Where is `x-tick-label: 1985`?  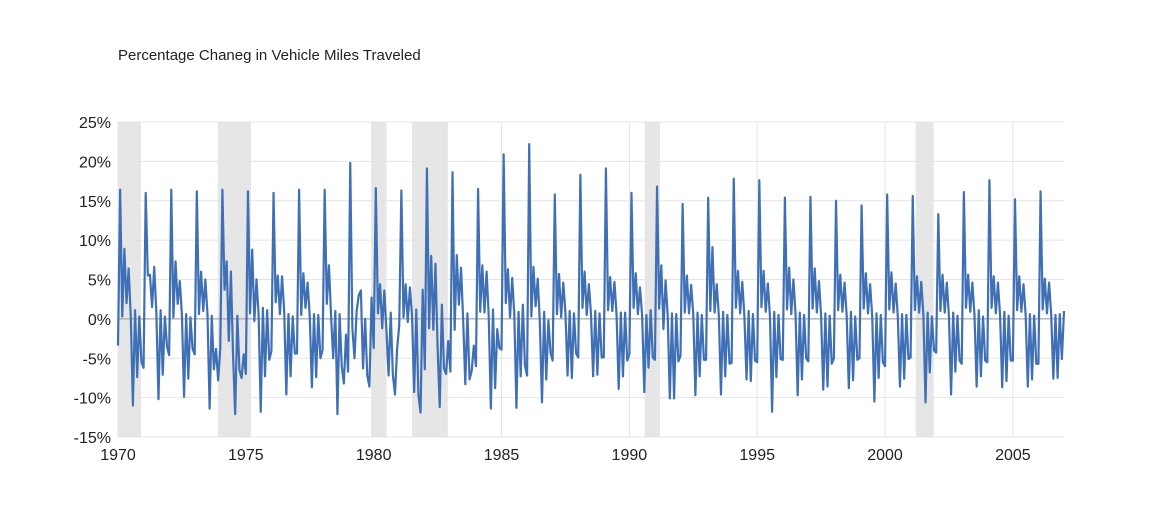 x-tick-label: 1985 is located at coordinates (502, 455).